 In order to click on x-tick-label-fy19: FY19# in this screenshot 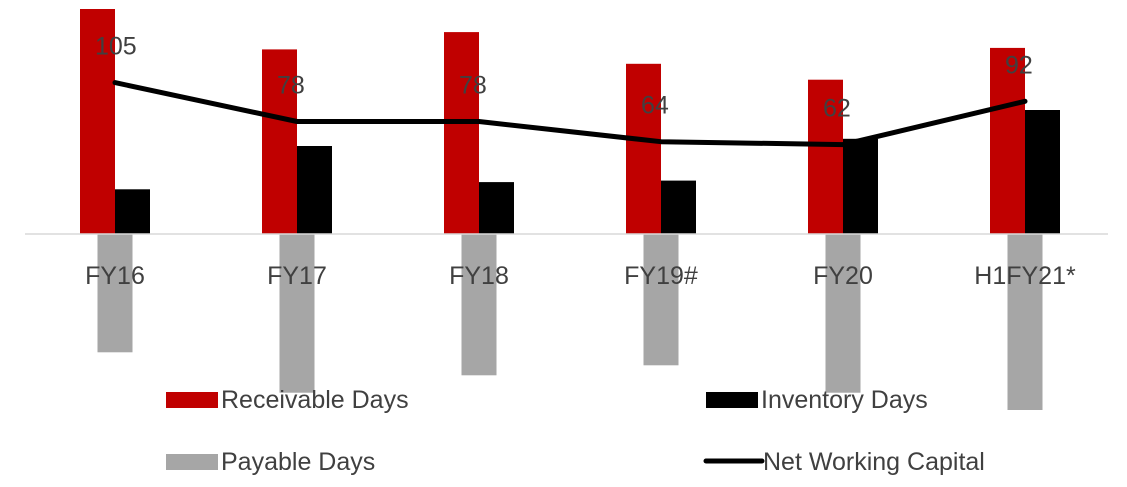, I will do `click(661, 276)`.